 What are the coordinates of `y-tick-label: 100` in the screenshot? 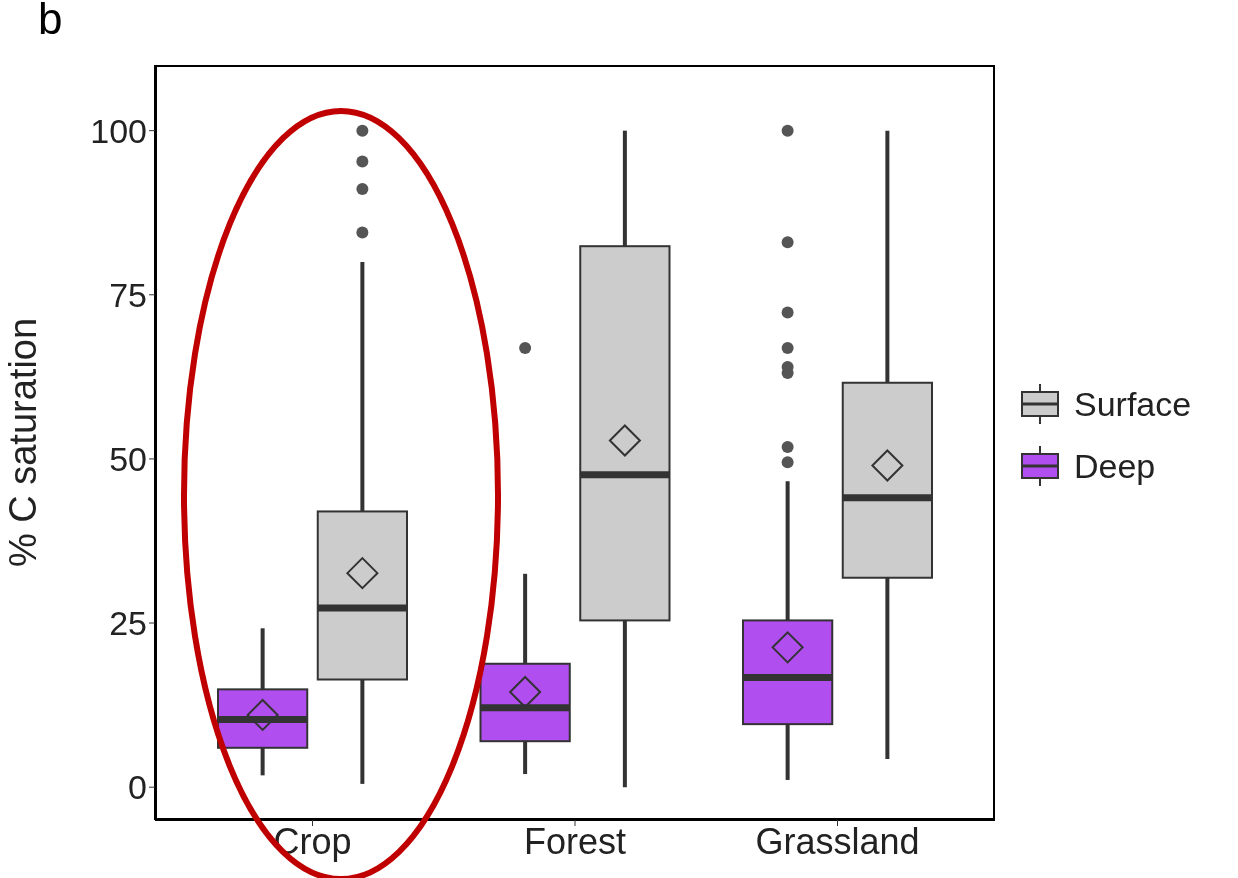 It's located at (118, 130).